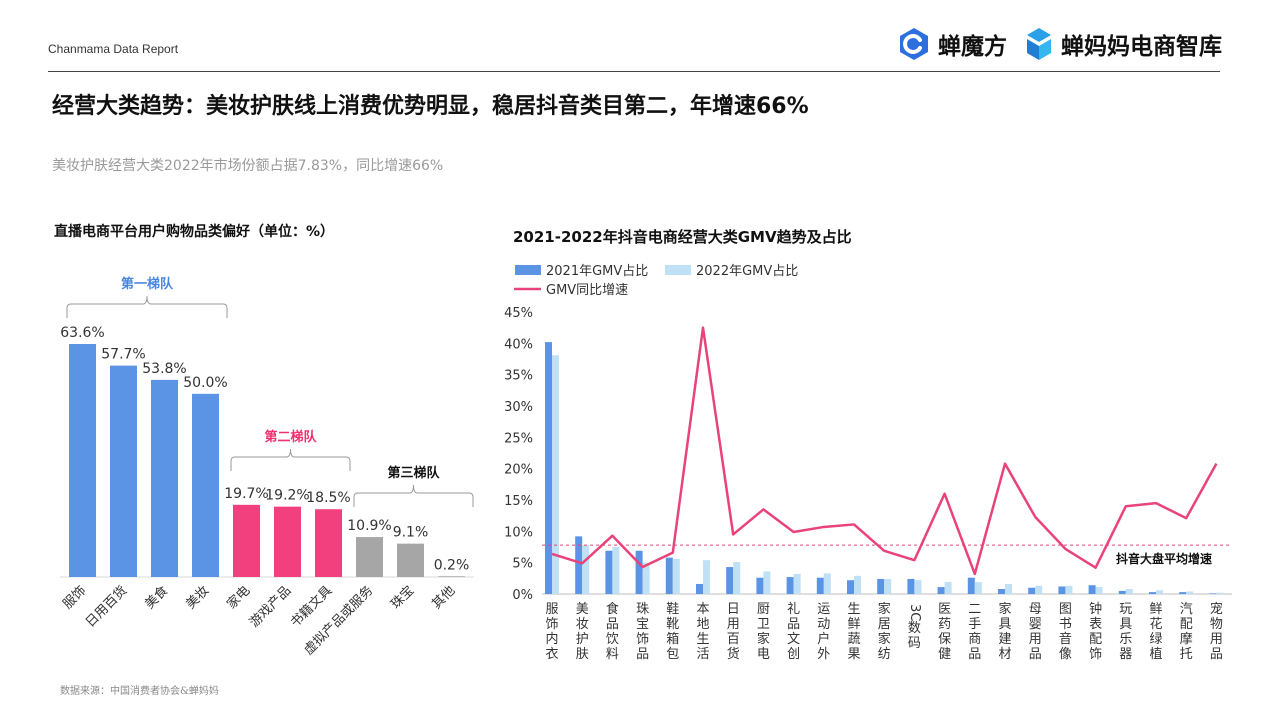 The width and height of the screenshot is (1280, 720). Describe the element at coordinates (702, 609) in the screenshot. I see `gmv-category-label: 本` at that location.